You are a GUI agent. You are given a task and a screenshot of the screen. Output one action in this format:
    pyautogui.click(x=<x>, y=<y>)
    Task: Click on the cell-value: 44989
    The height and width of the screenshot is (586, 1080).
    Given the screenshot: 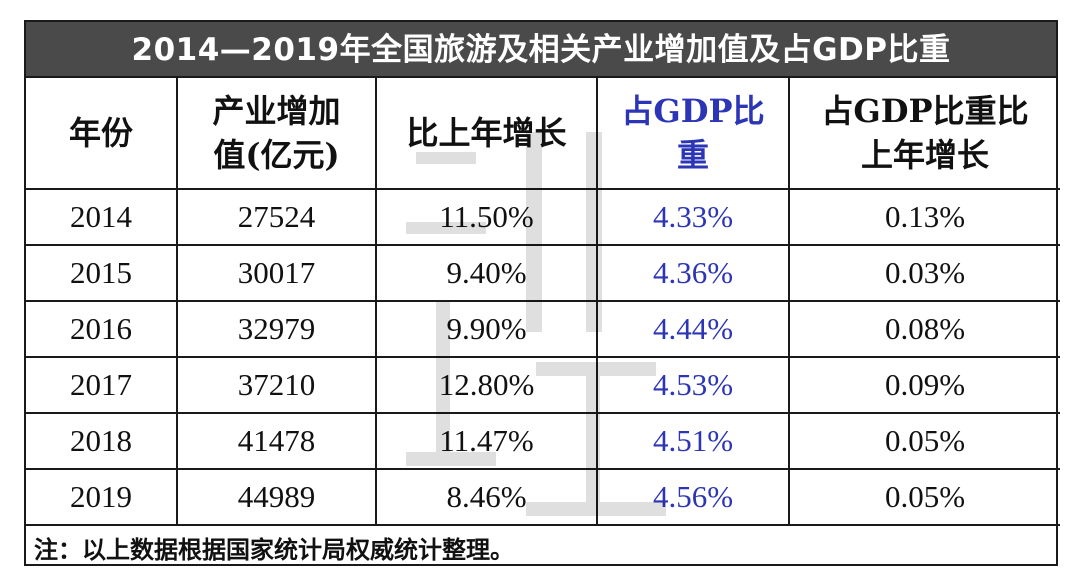 What is the action you would take?
    pyautogui.click(x=276, y=497)
    